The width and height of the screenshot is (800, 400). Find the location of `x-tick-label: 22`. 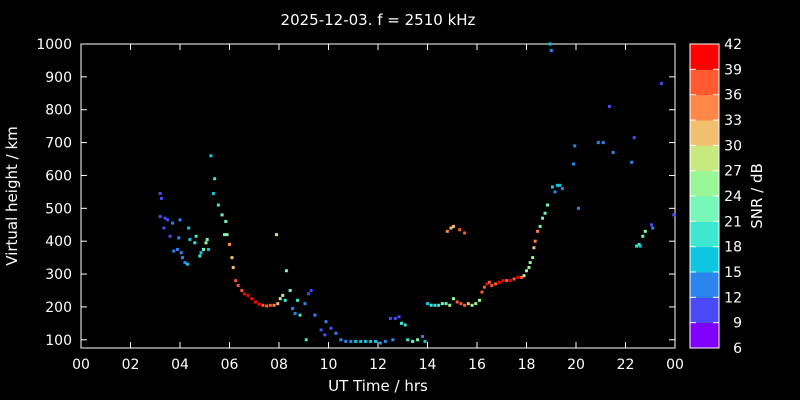

x-tick-label: 22 is located at coordinates (626, 365).